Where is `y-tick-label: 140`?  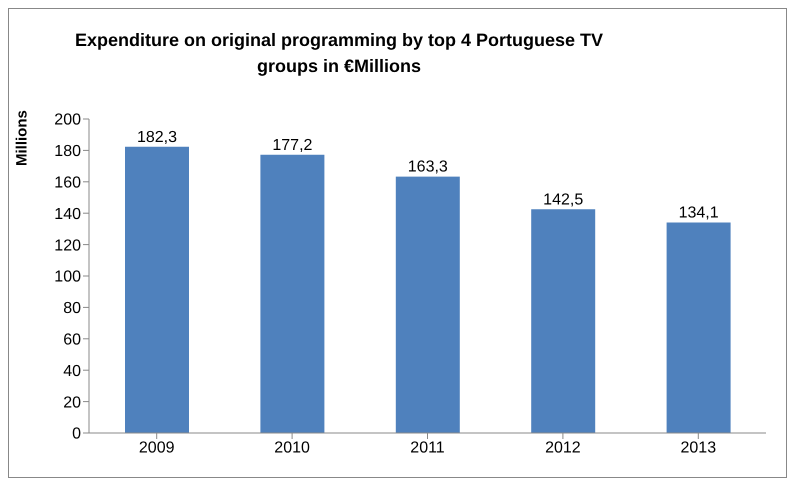 y-tick-label: 140 is located at coordinates (68, 214).